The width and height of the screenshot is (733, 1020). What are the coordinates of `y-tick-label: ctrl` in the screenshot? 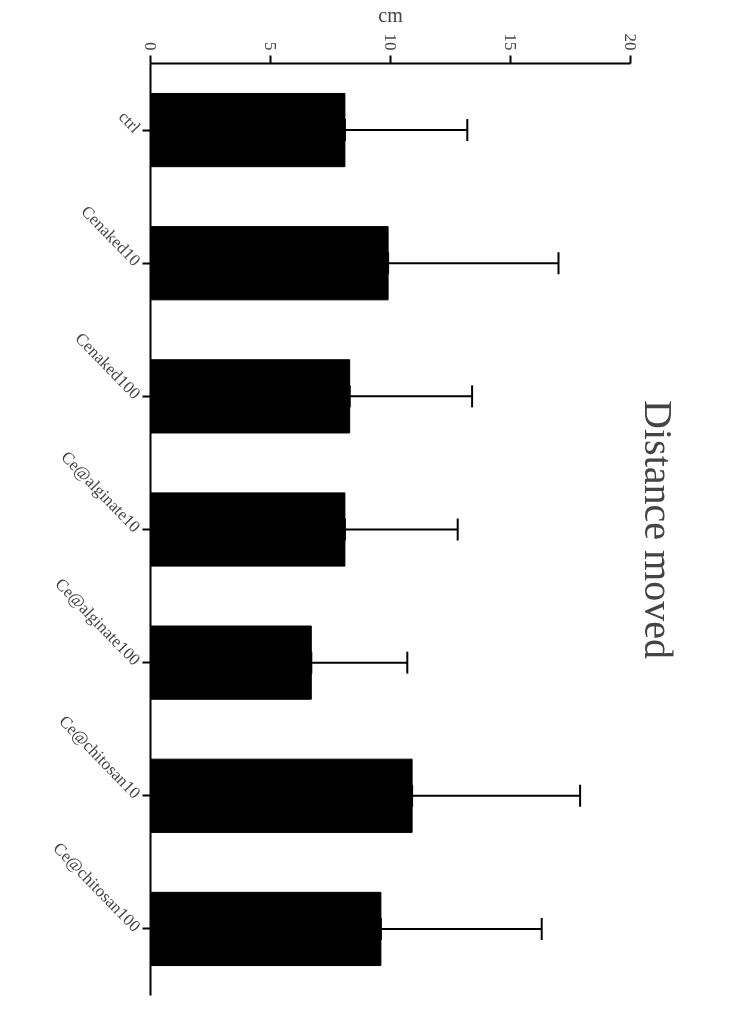 It's located at (129, 122).